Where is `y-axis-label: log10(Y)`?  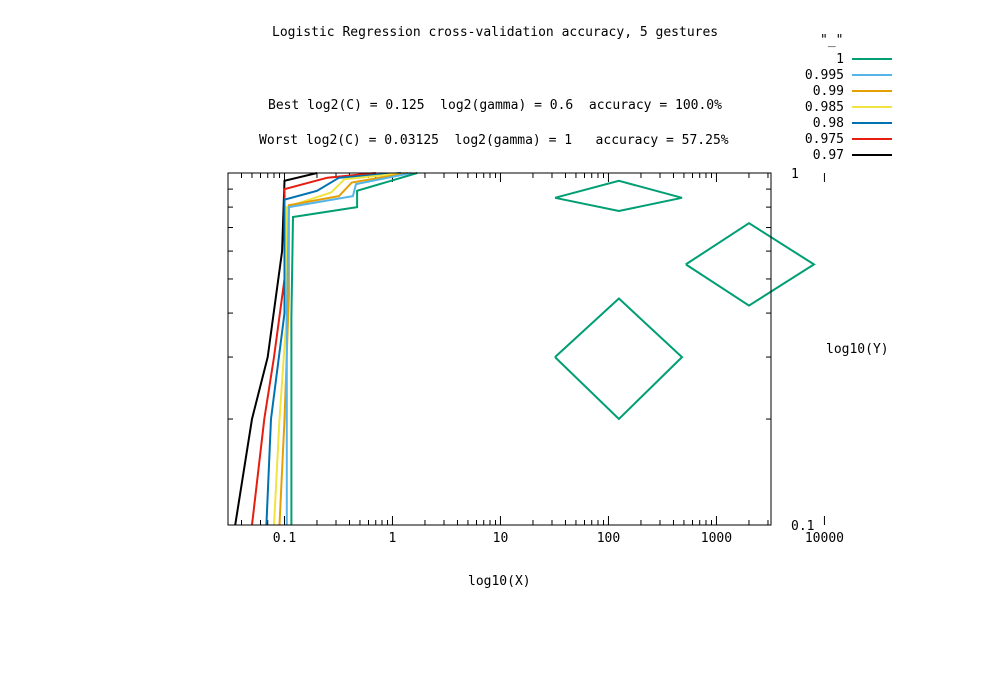
y-axis-label: log10(Y) is located at coordinates (857, 349).